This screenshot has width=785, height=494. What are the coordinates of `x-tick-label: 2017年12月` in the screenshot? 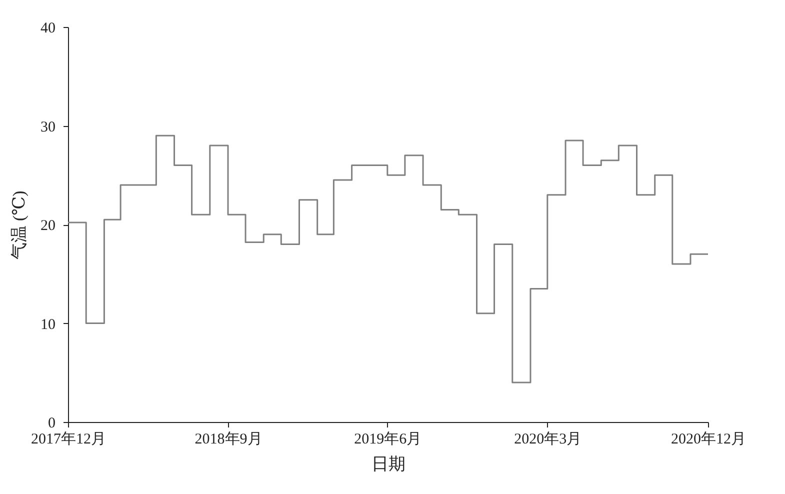 It's located at (68, 439).